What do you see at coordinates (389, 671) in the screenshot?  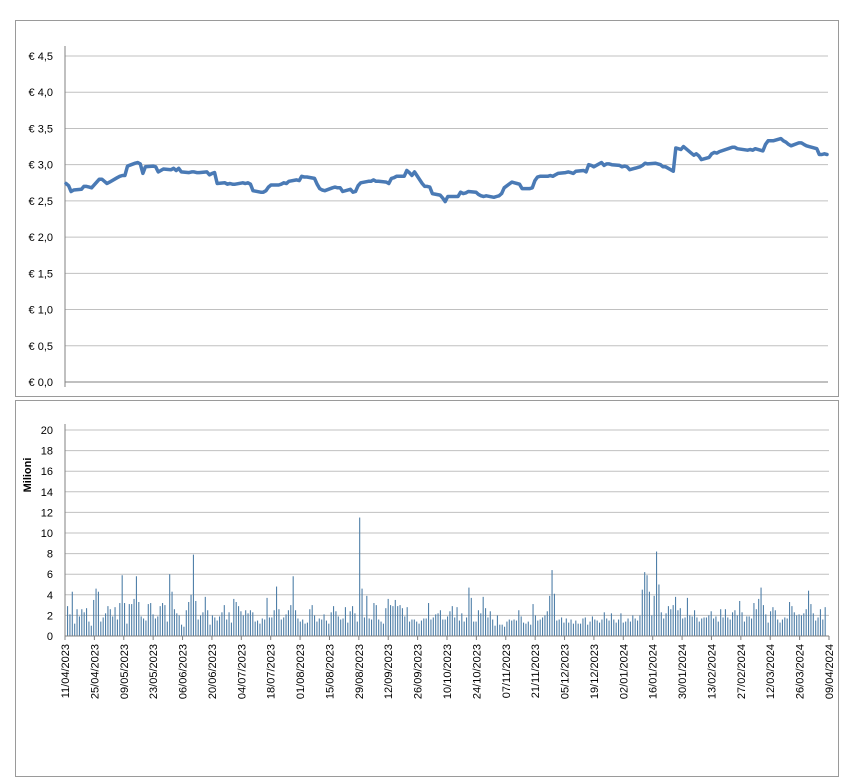 I see `volume-x-tick-label: 12/09/2023` at bounding box center [389, 671].